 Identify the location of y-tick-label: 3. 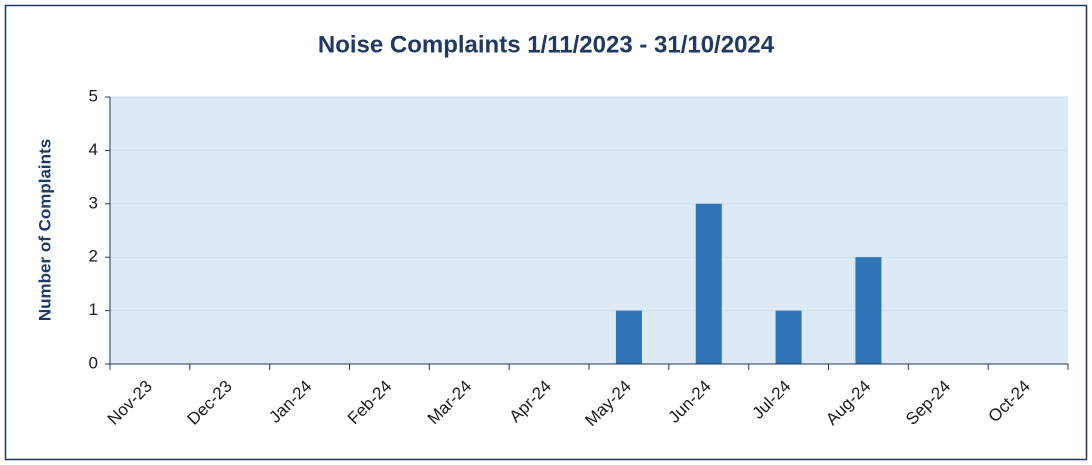
(93, 202).